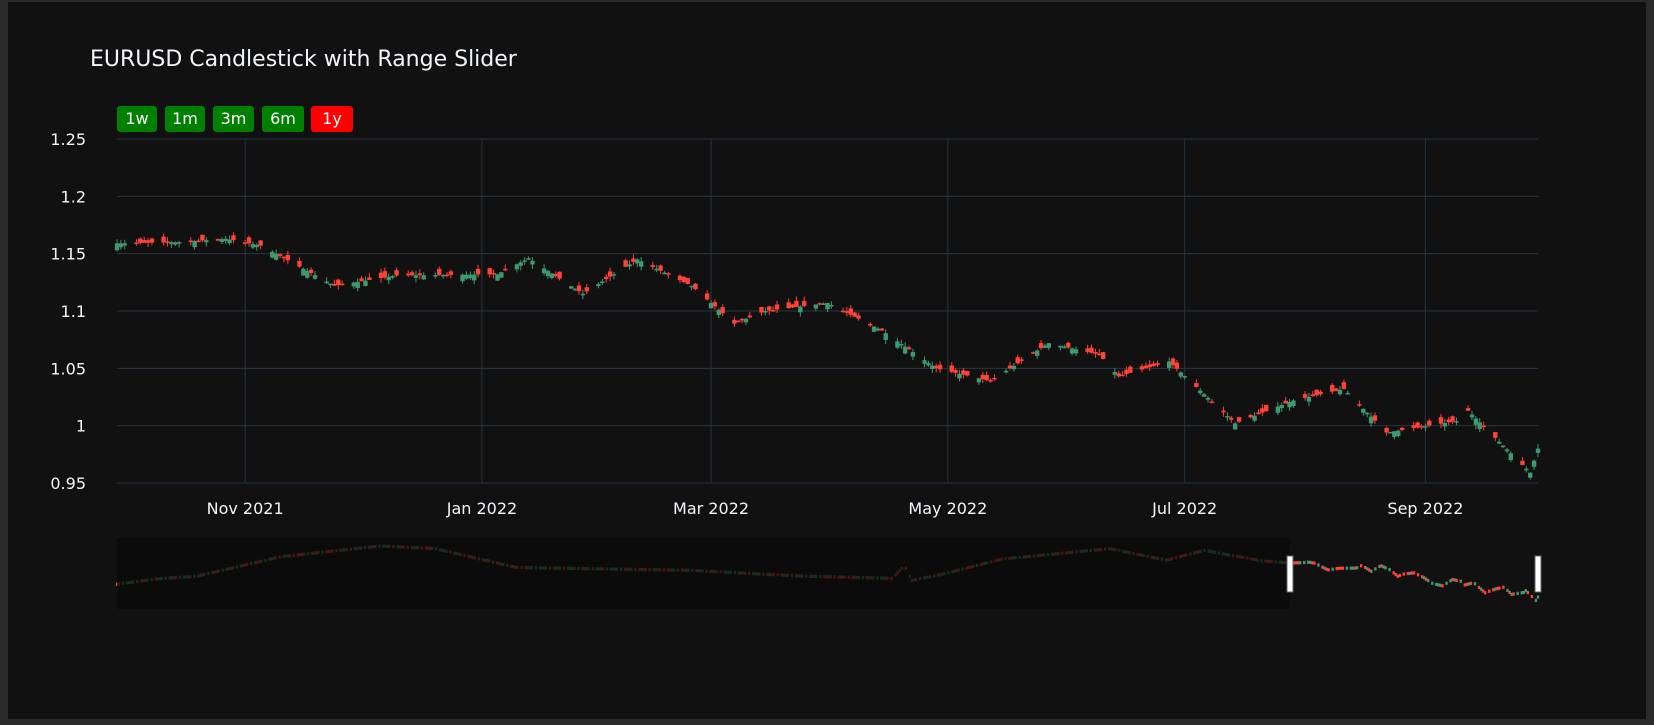 Image resolution: width=1654 pixels, height=725 pixels. I want to click on range-button-3m: 3m, so click(233, 119).